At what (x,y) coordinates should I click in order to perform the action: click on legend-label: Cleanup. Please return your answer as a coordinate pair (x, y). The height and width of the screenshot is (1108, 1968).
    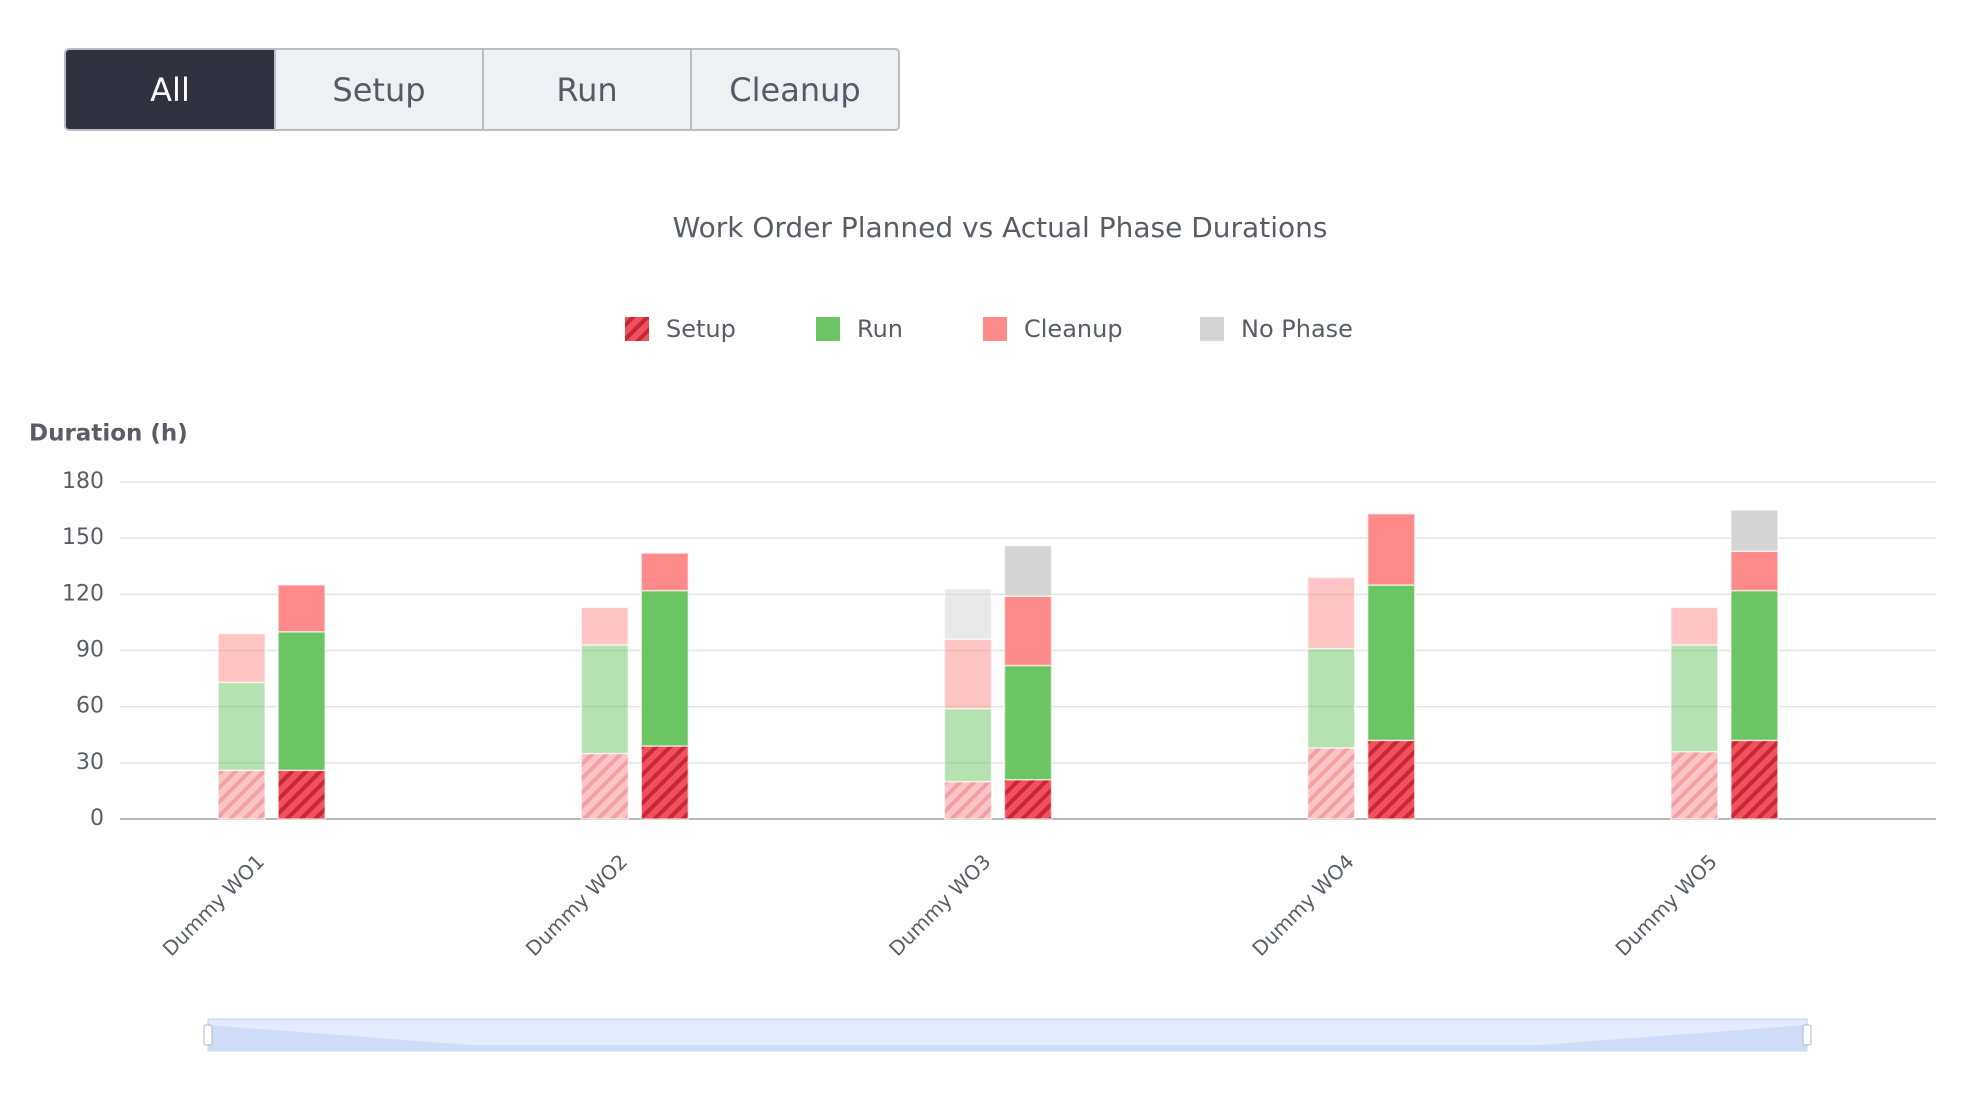
    Looking at the image, I should click on (1073, 329).